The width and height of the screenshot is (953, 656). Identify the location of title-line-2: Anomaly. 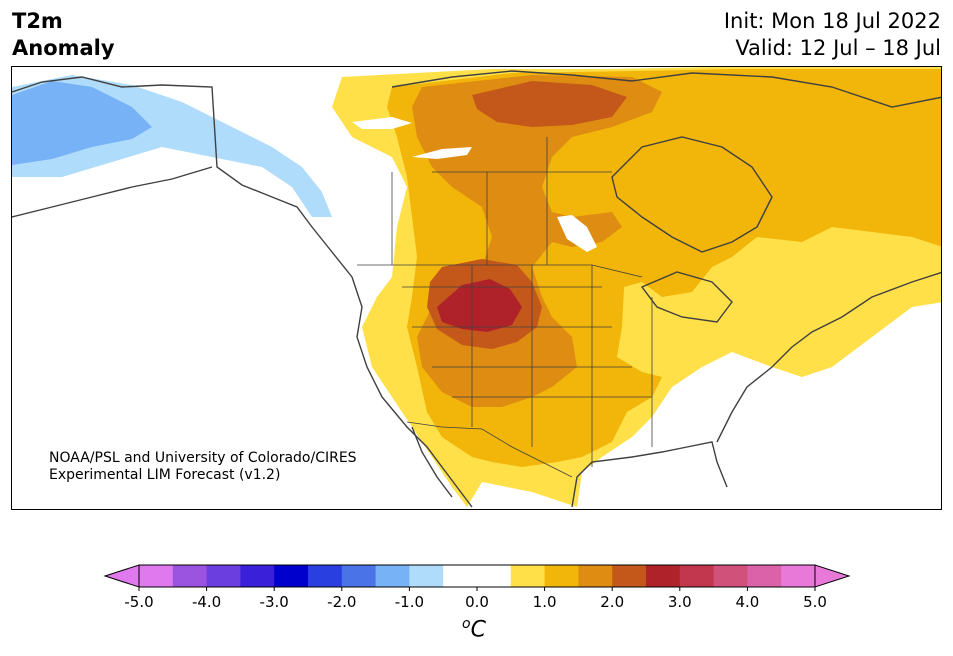
(63, 48).